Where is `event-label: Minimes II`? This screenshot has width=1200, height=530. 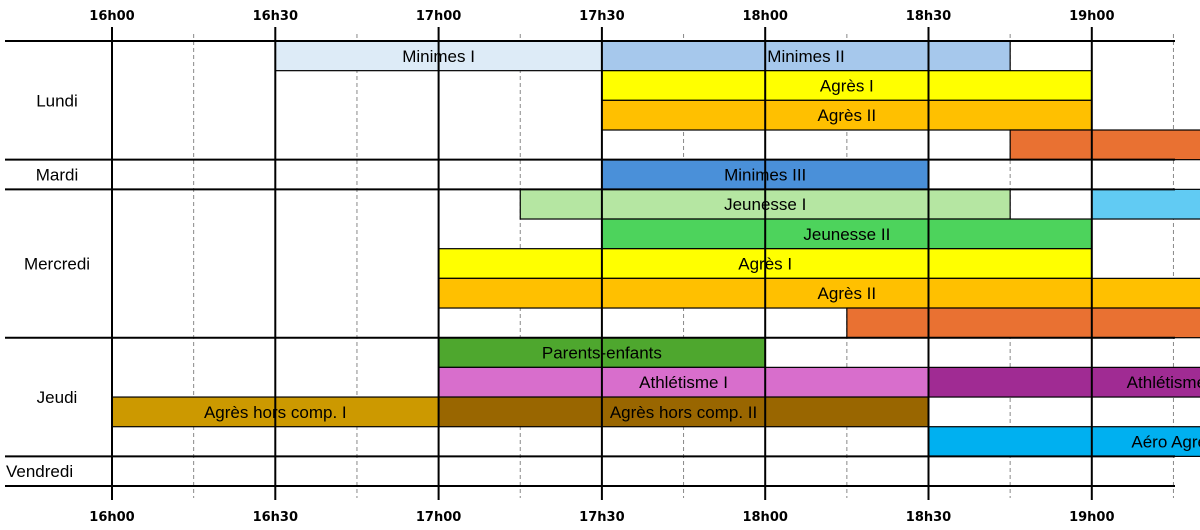
event-label: Minimes II is located at coordinates (805, 56).